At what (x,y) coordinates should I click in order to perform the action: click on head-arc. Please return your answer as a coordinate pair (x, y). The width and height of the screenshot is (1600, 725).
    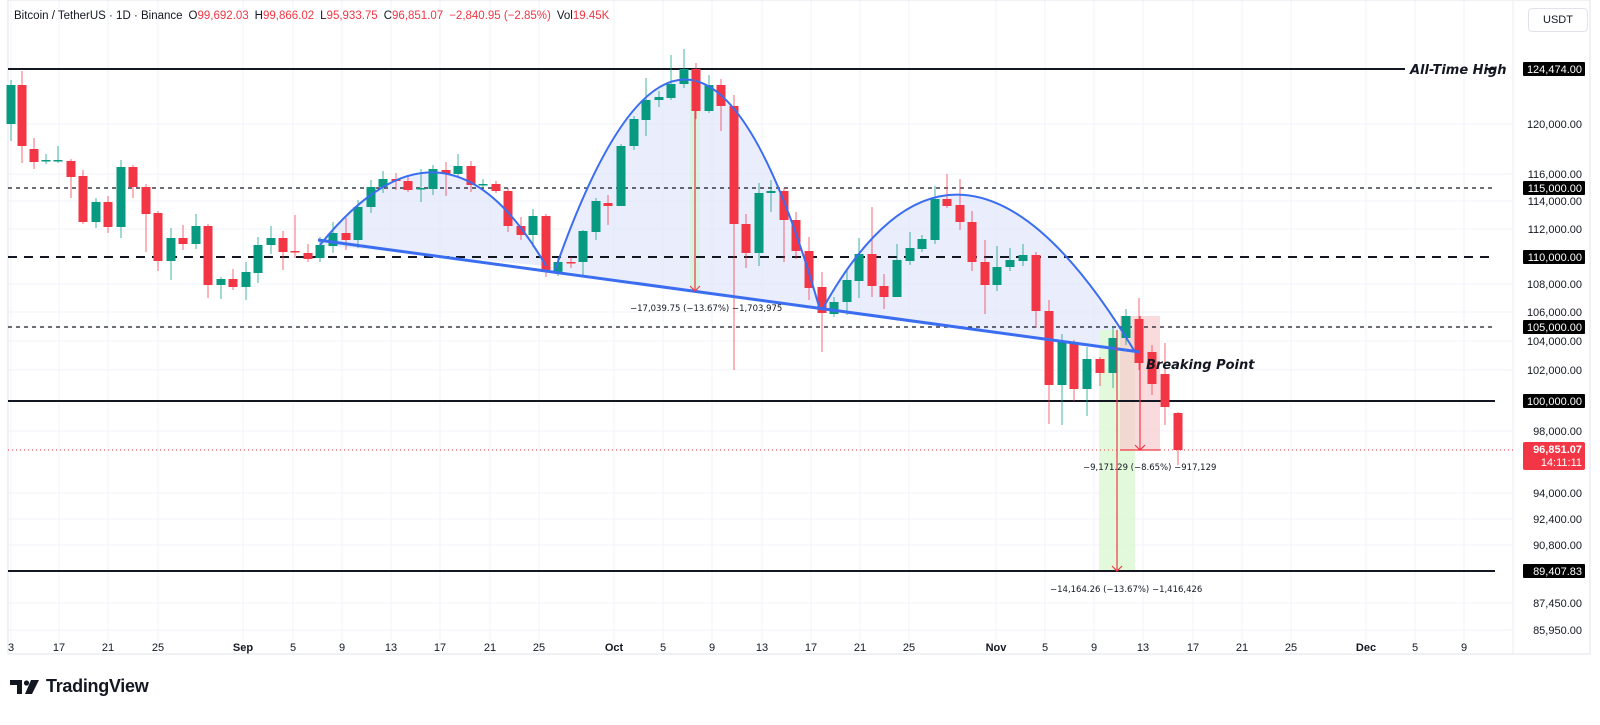
    Looking at the image, I should click on (687, 194).